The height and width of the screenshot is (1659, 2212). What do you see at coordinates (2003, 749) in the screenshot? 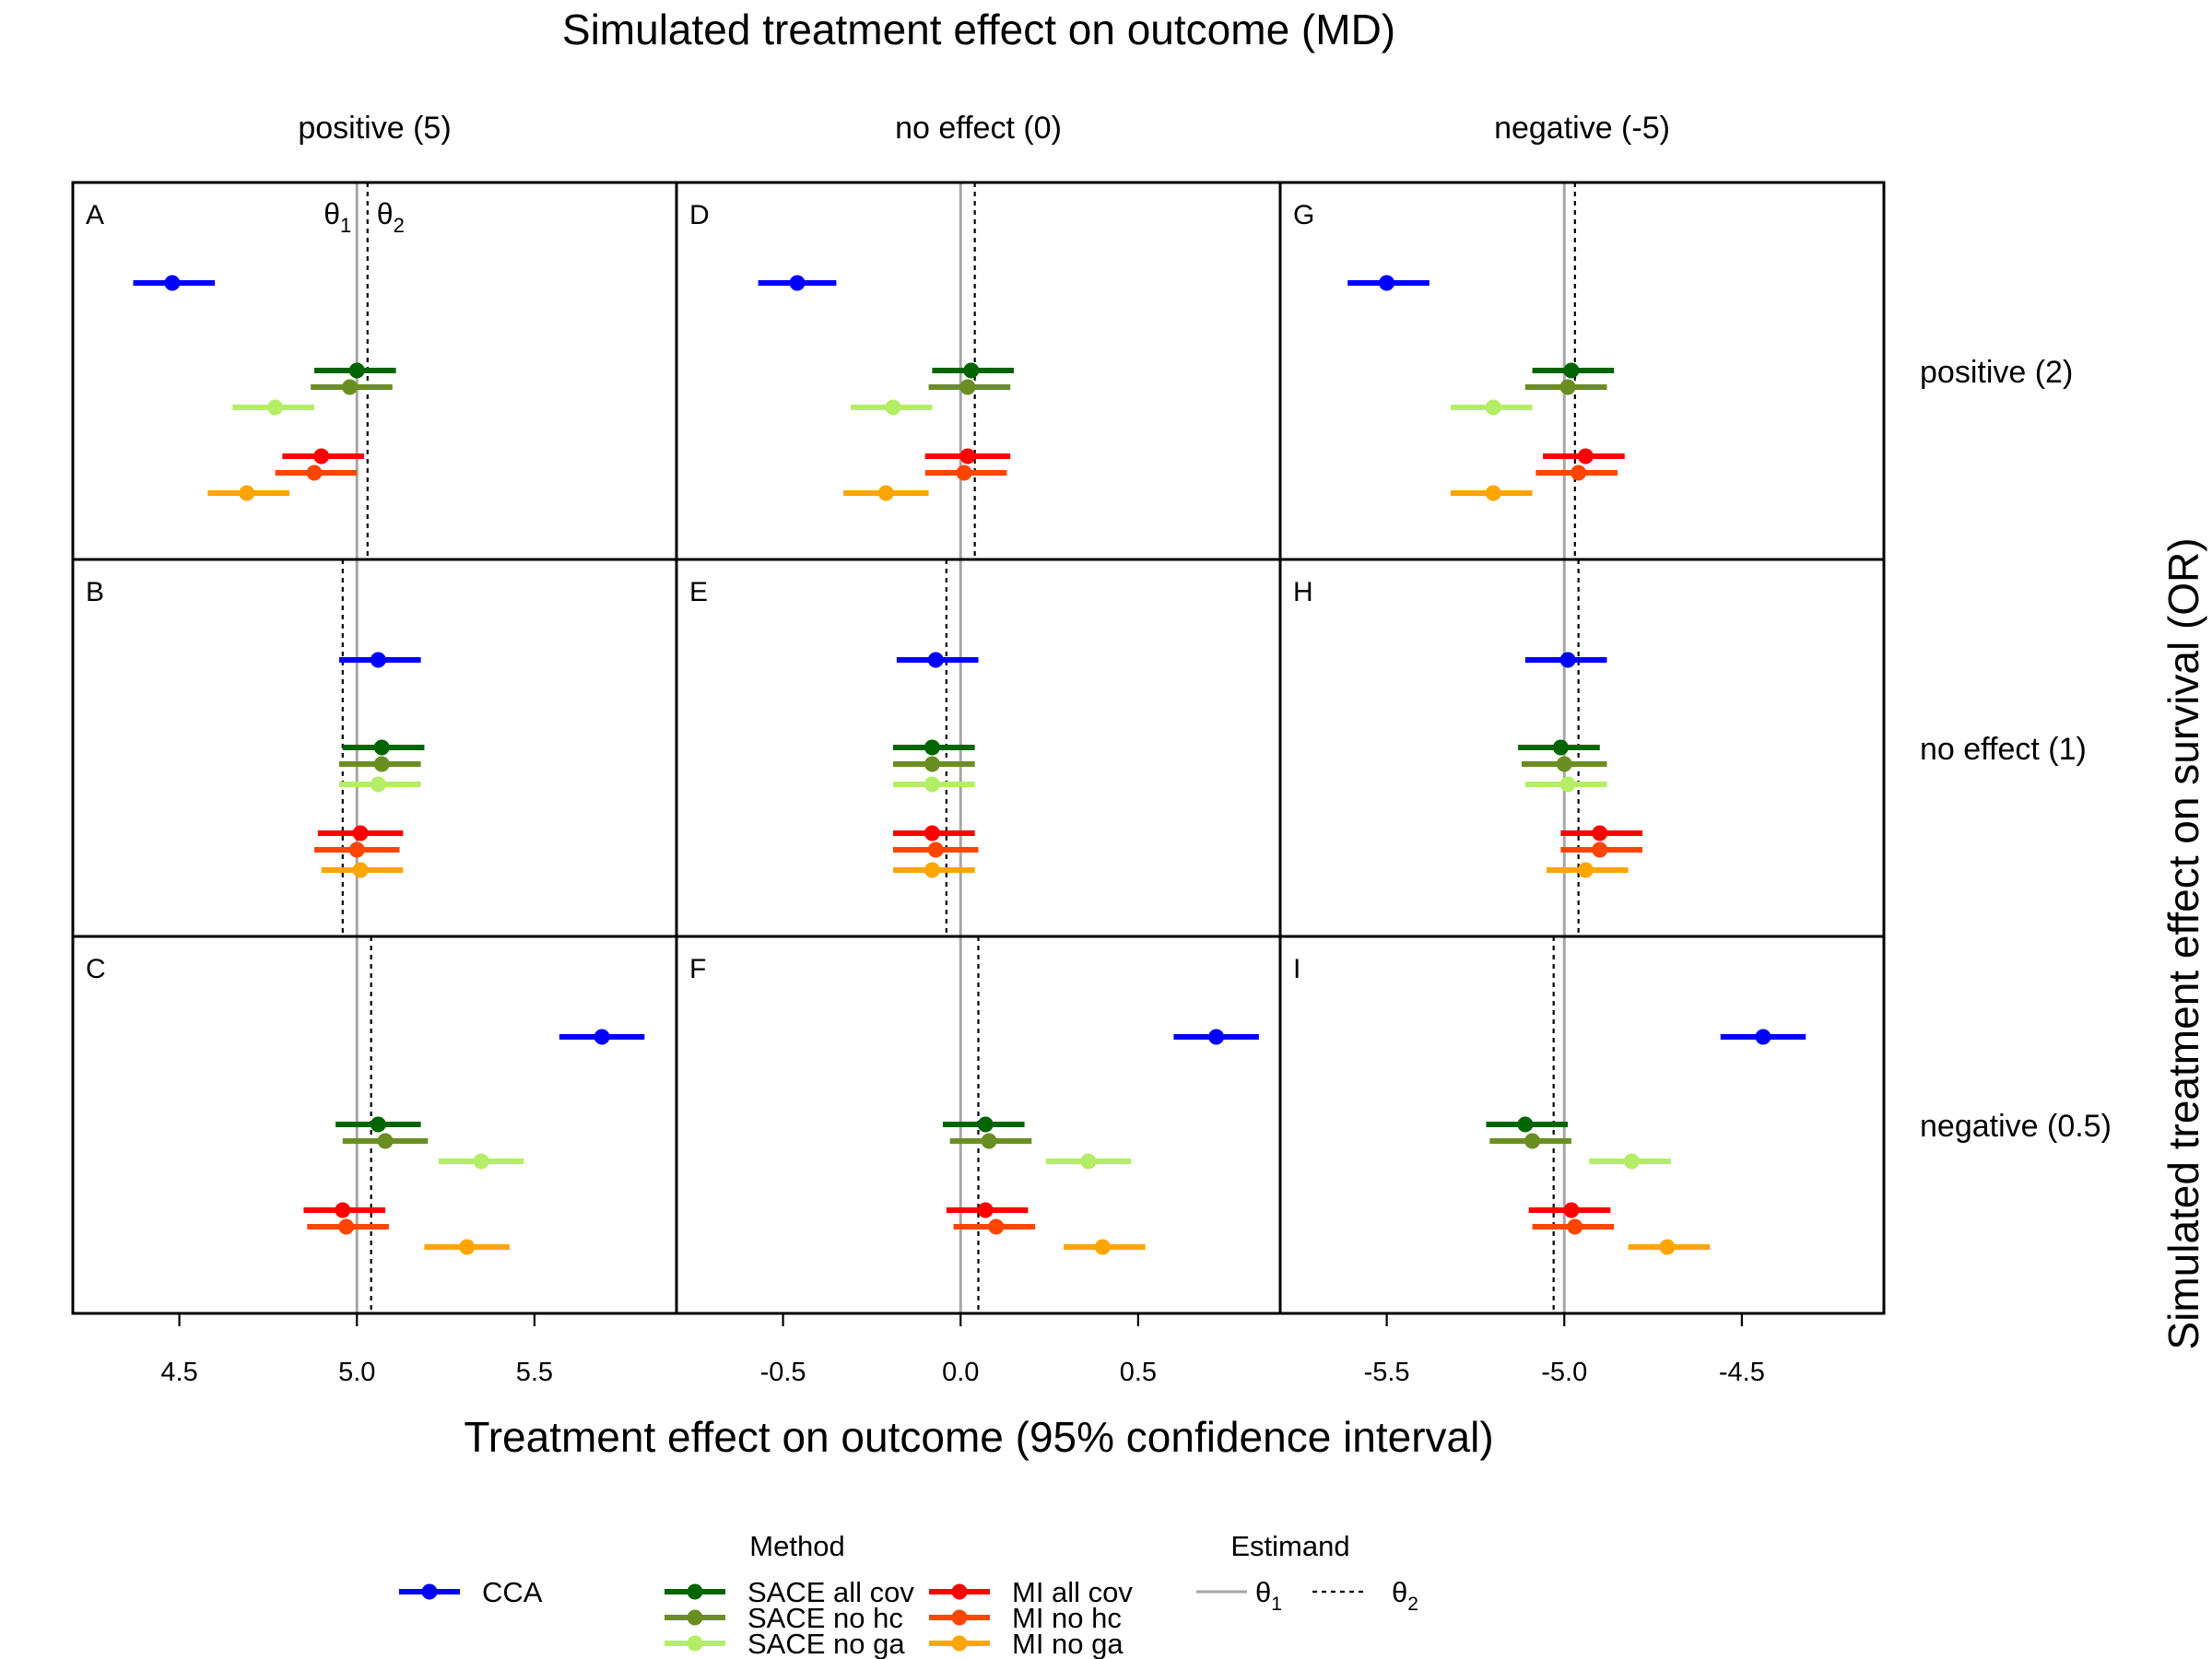
I see `row-header: no effect (1)` at bounding box center [2003, 749].